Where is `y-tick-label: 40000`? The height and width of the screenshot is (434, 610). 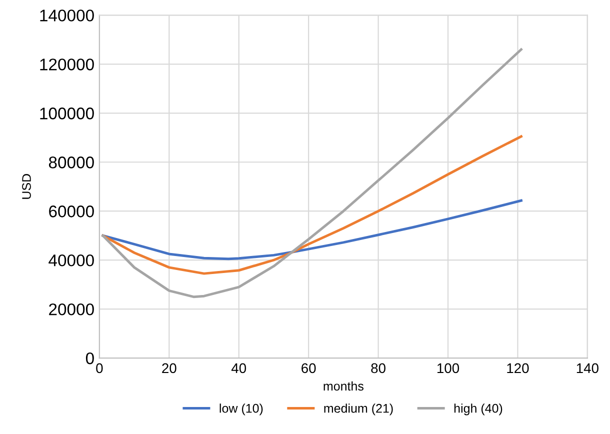
y-tick-label: 40000 is located at coordinates (71, 260).